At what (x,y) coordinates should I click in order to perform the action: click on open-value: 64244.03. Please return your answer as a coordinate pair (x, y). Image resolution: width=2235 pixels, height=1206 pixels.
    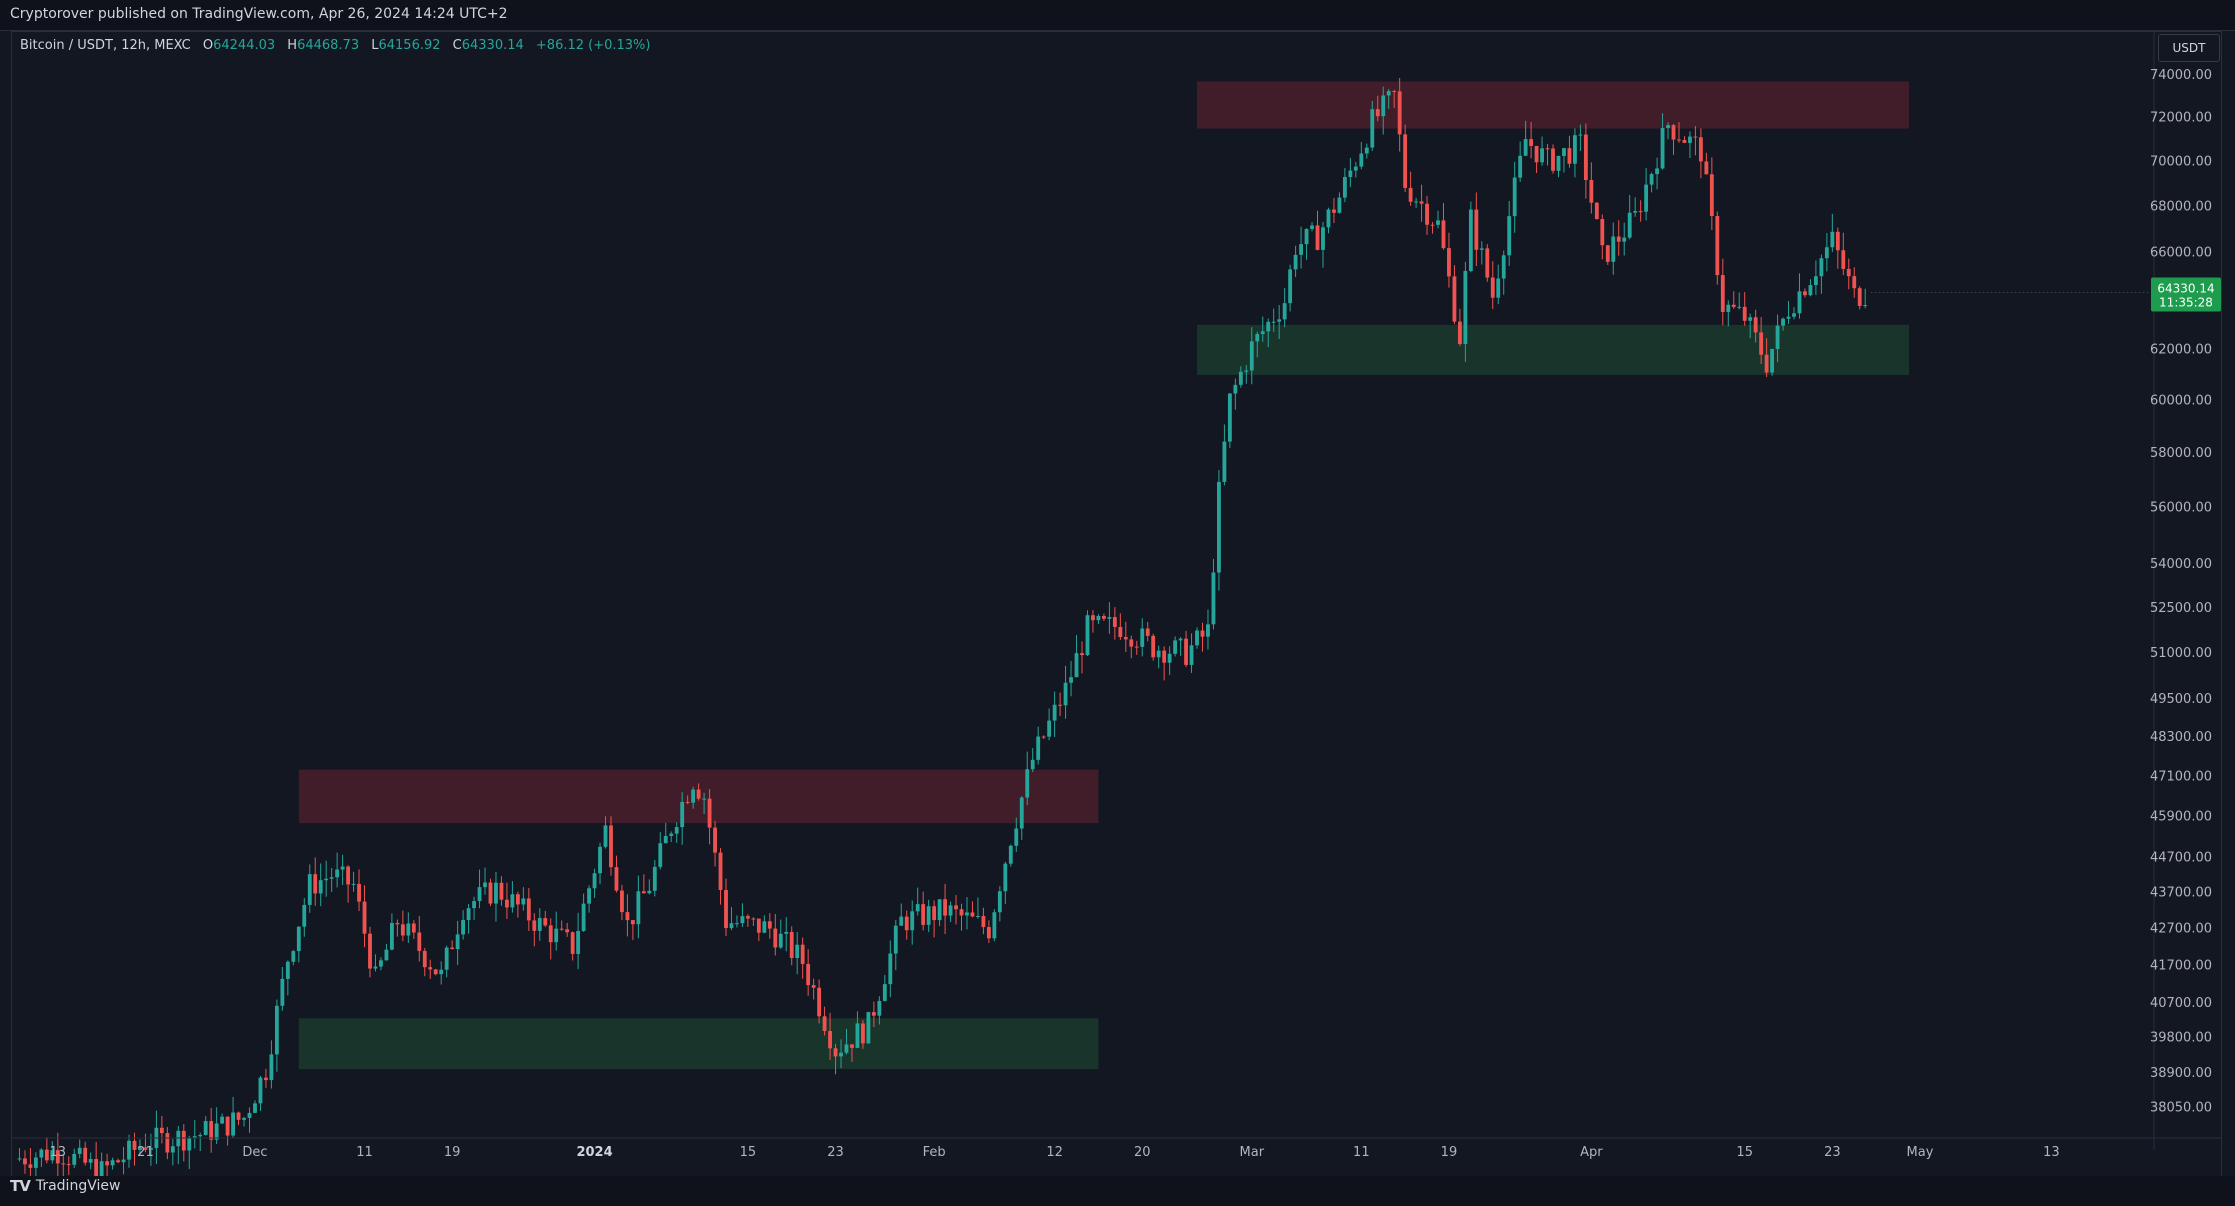
    Looking at the image, I should click on (244, 45).